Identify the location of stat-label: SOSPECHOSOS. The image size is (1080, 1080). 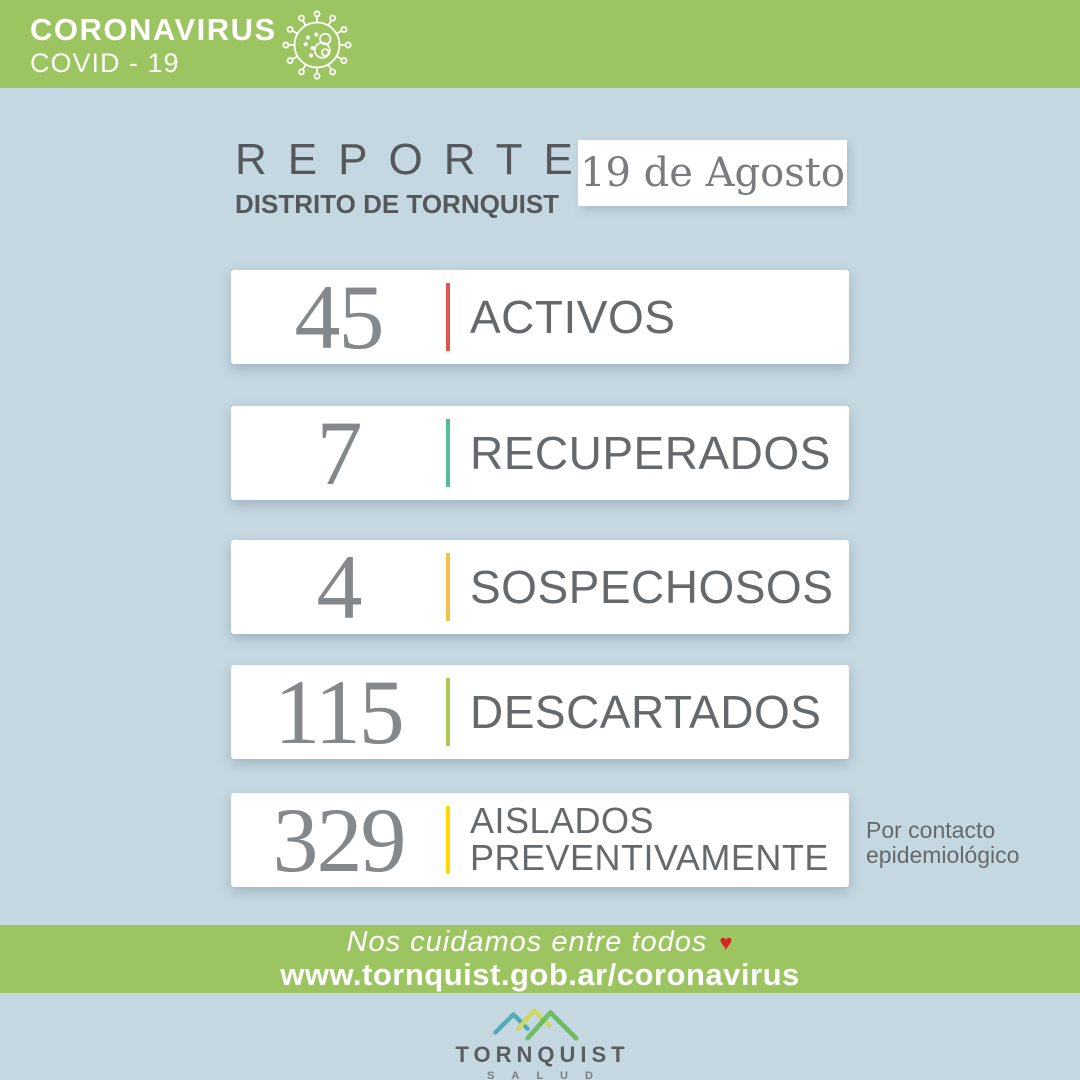
(652, 586).